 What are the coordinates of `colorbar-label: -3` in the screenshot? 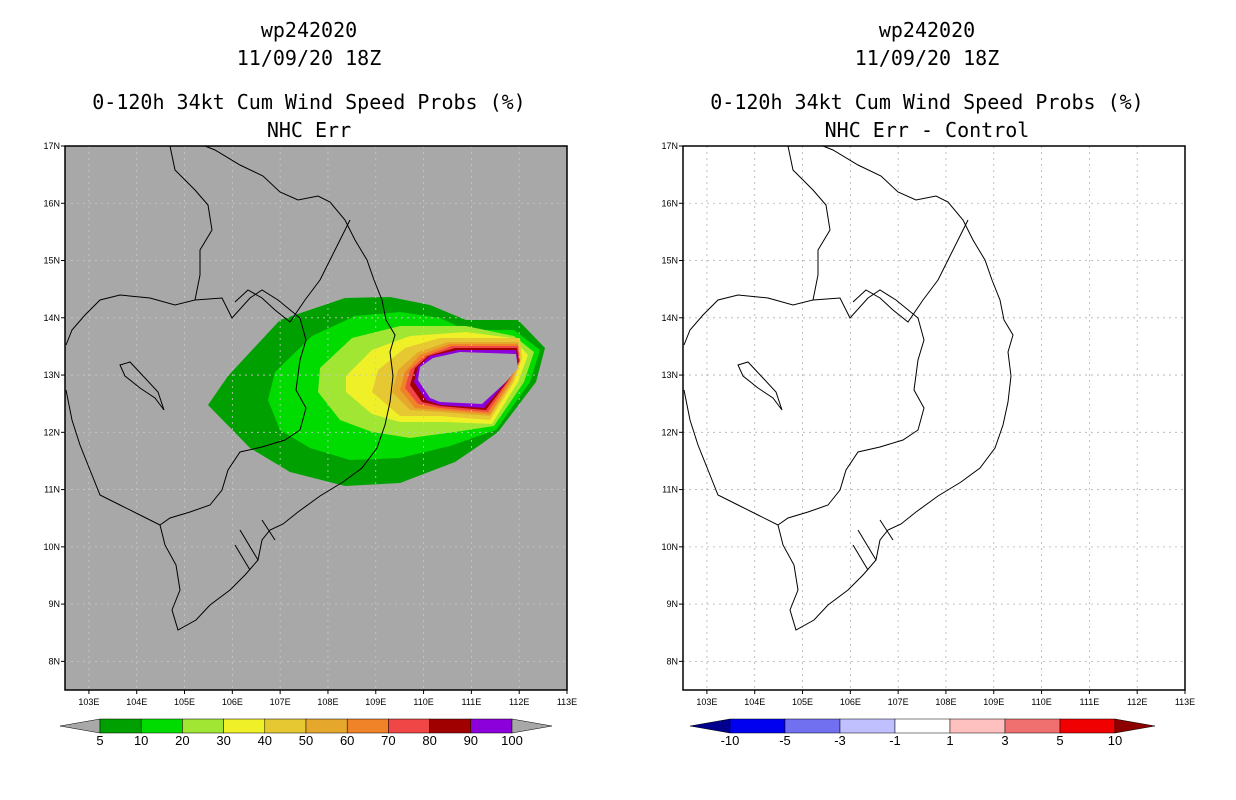 It's located at (840, 740).